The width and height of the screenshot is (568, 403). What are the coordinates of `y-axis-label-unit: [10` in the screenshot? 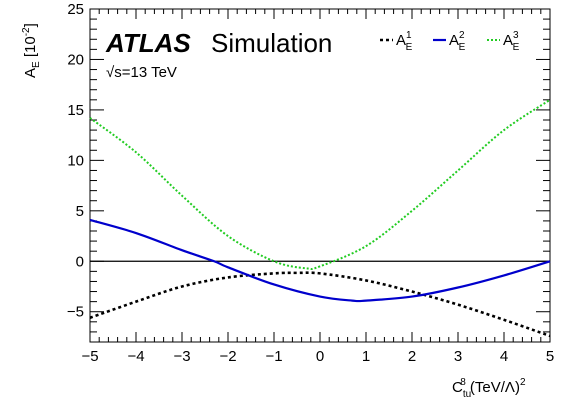 It's located at (30, 48).